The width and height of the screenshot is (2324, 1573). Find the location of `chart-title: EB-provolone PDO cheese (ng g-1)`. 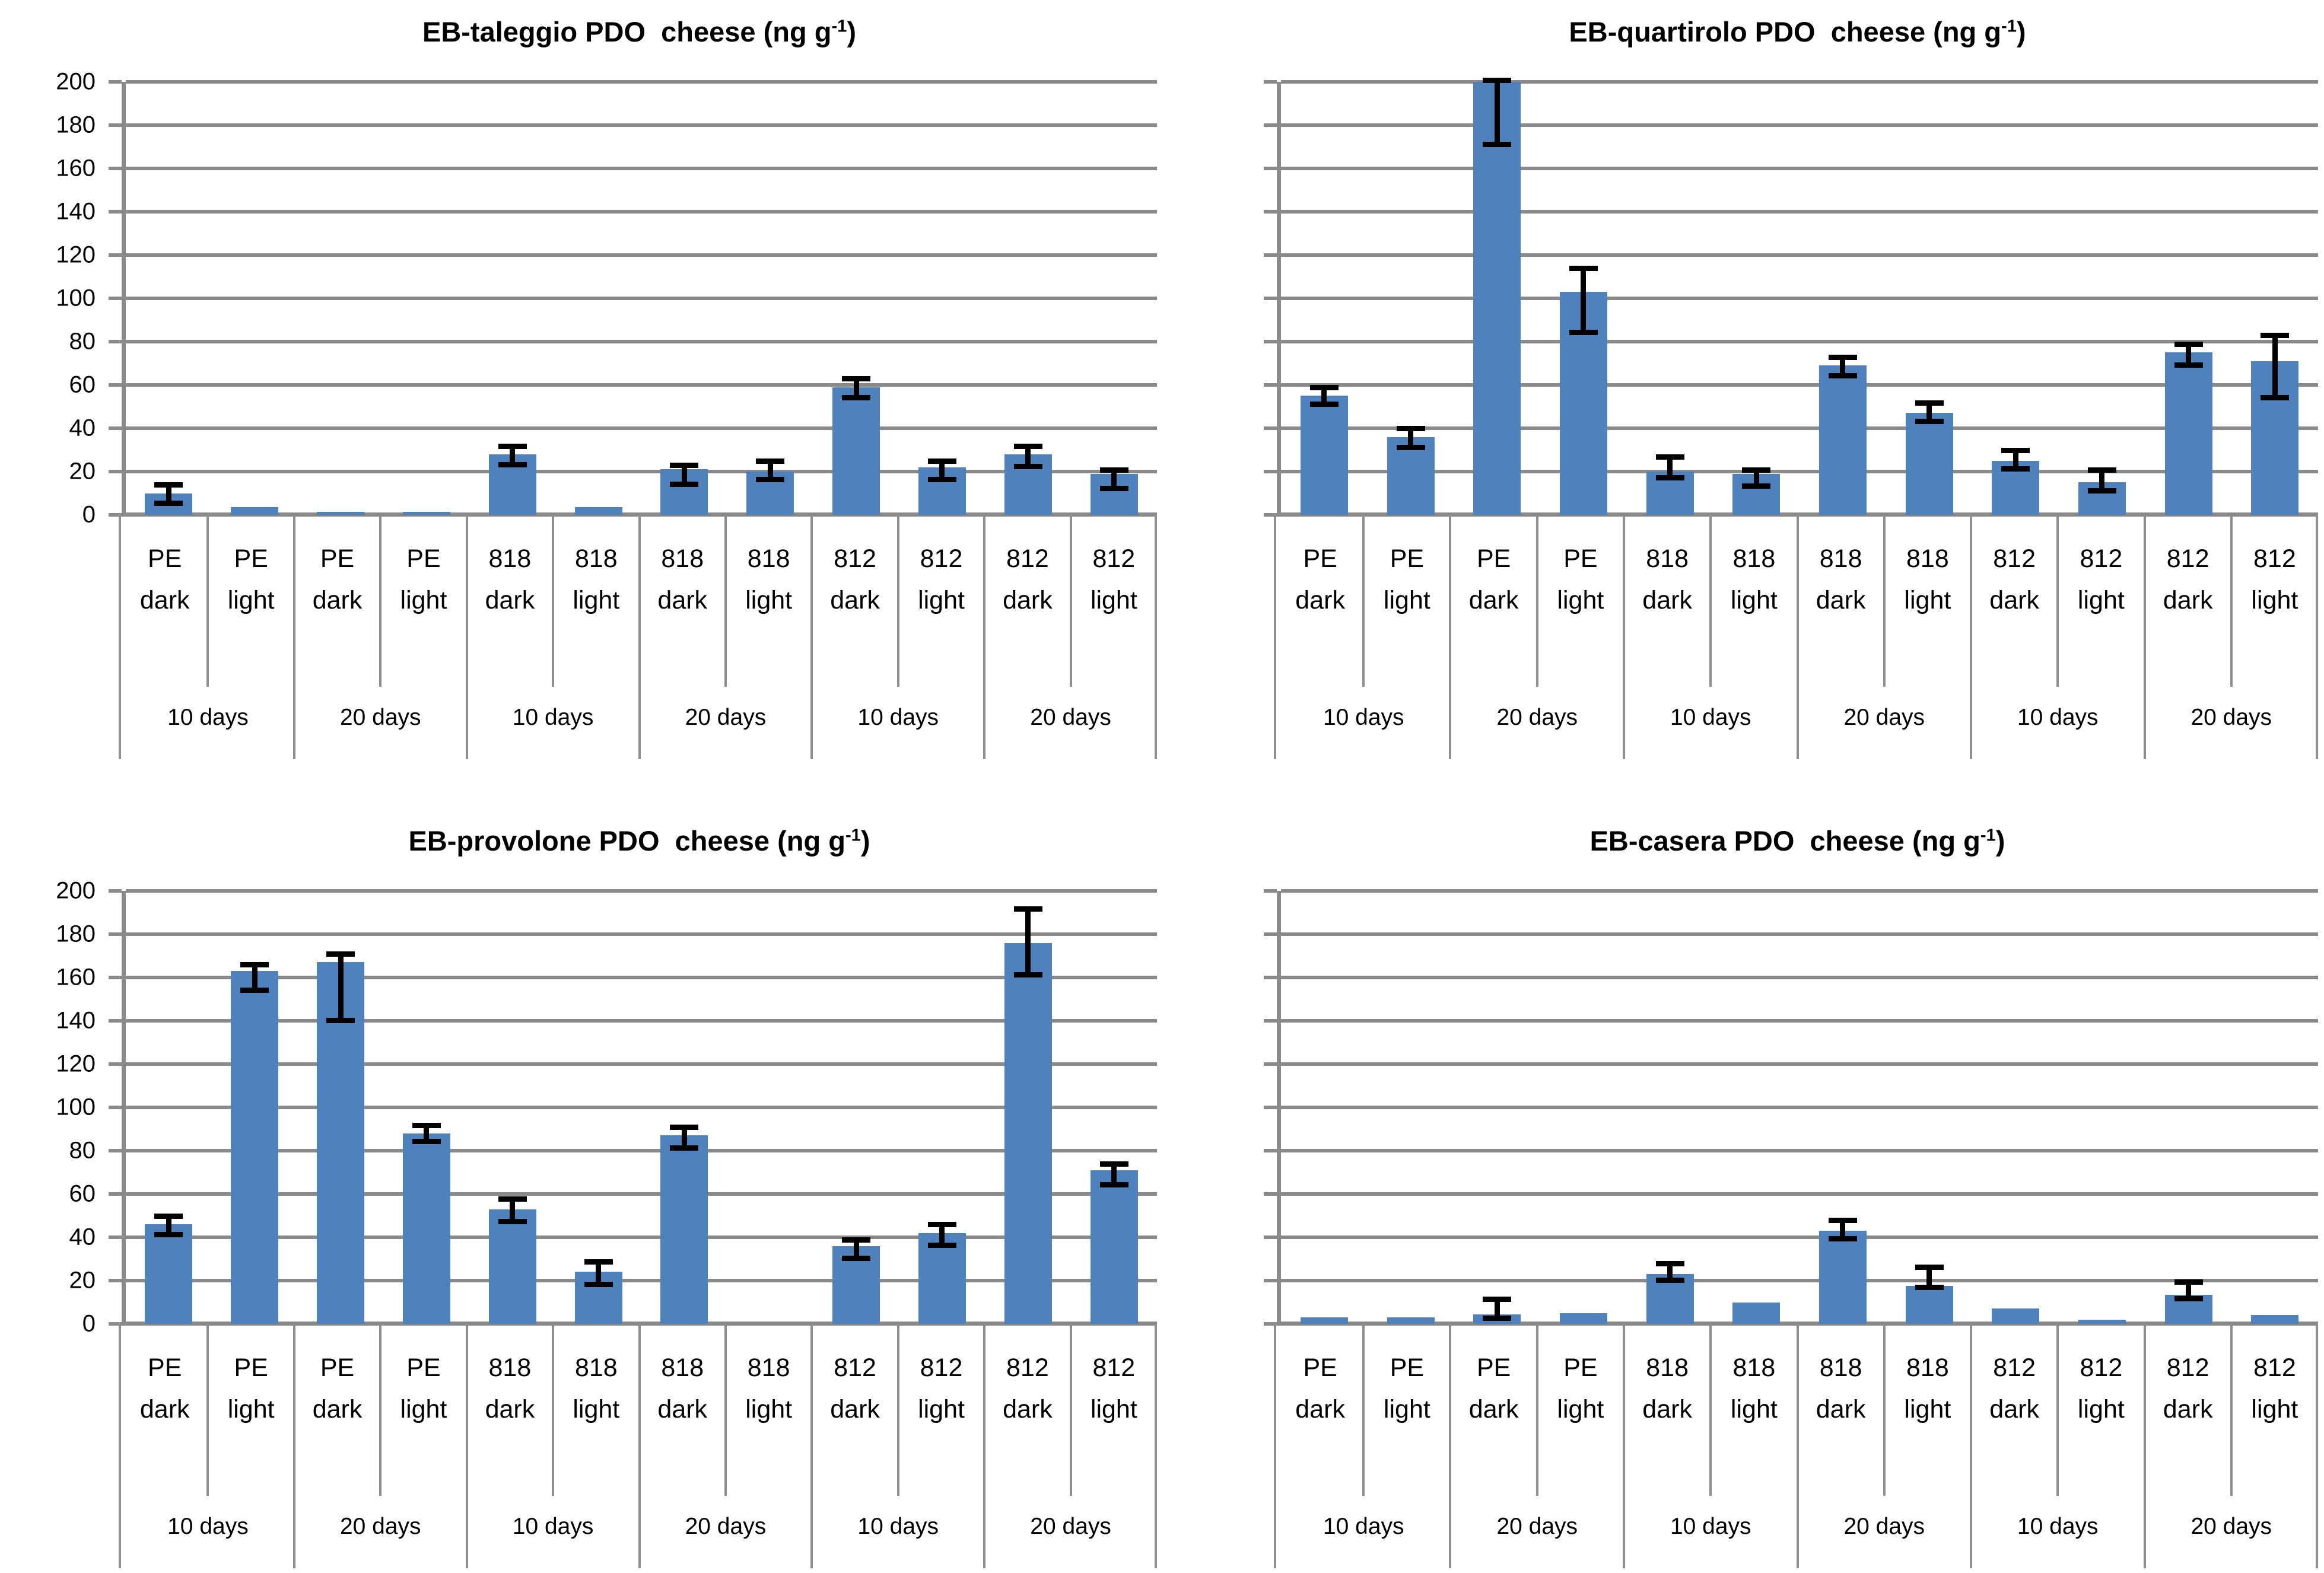

chart-title: EB-provolone PDO cheese (ng g-1) is located at coordinates (639, 852).